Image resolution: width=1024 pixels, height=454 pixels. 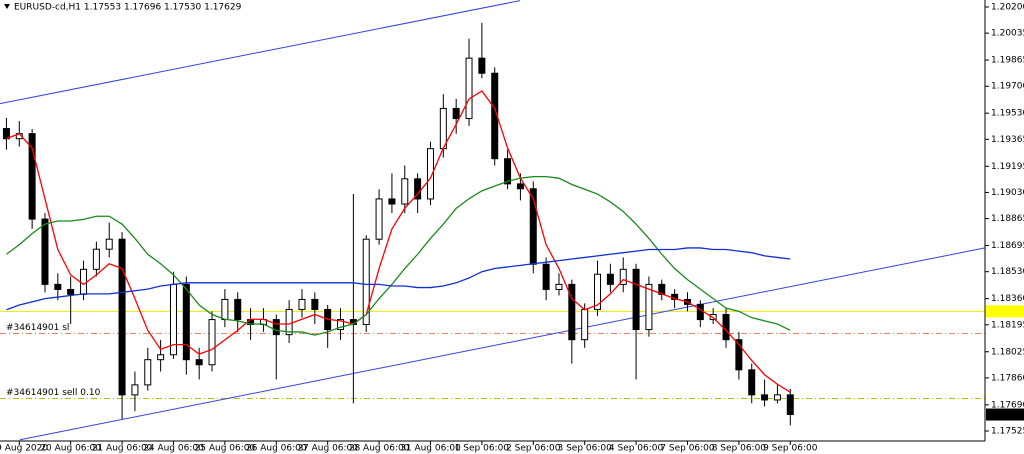 I want to click on x-tick-label: 3 Sep 06:00, so click(x=584, y=449).